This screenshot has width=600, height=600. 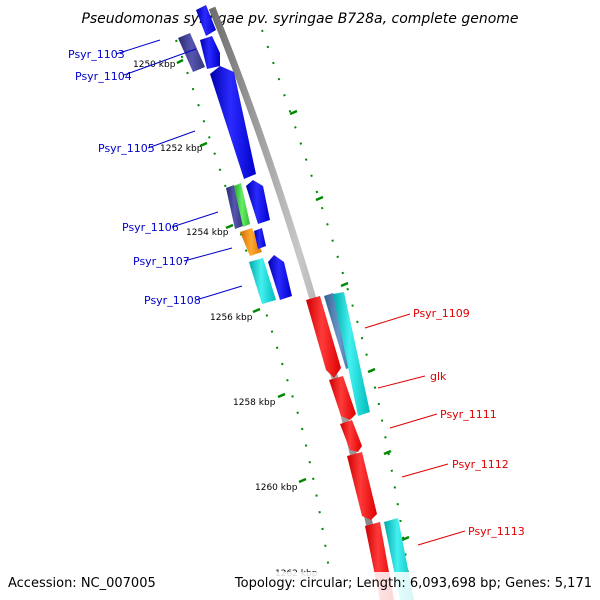 What do you see at coordinates (496, 531) in the screenshot?
I see `gene-label-psyr-1113: Psyr_1113` at bounding box center [496, 531].